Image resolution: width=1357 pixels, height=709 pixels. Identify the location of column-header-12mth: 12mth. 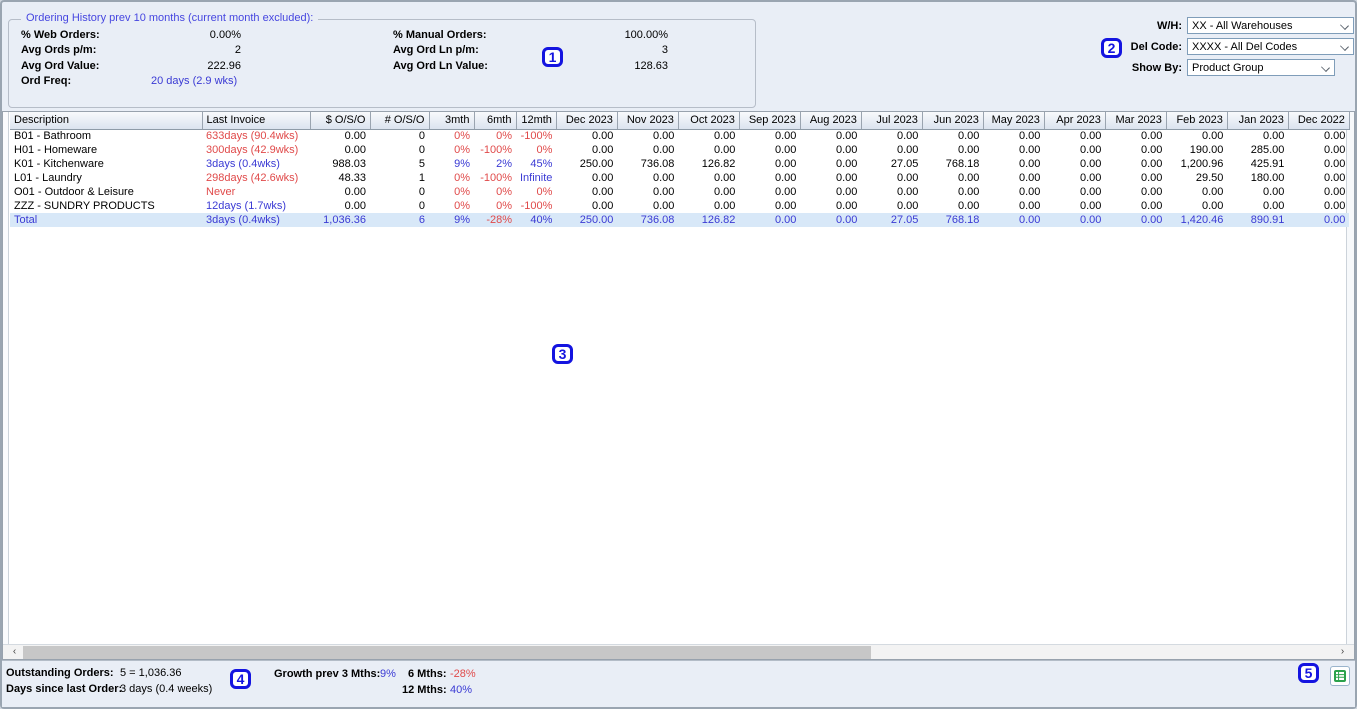
(536, 121).